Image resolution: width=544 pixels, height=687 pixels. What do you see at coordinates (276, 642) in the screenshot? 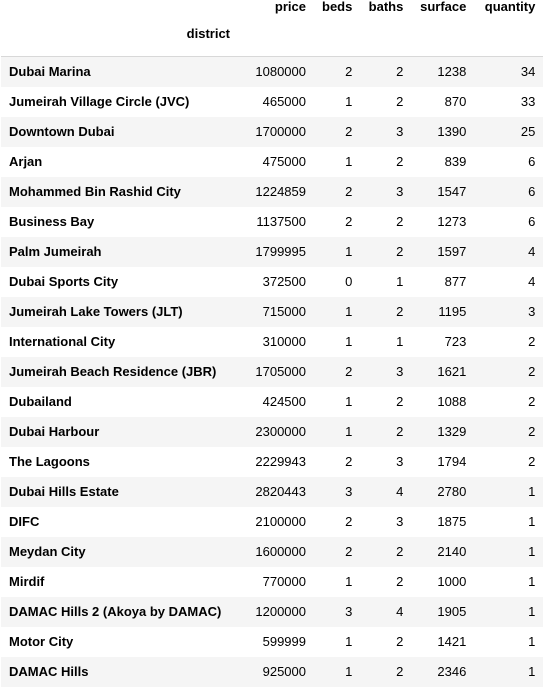
I see `price-cell: 599999` at bounding box center [276, 642].